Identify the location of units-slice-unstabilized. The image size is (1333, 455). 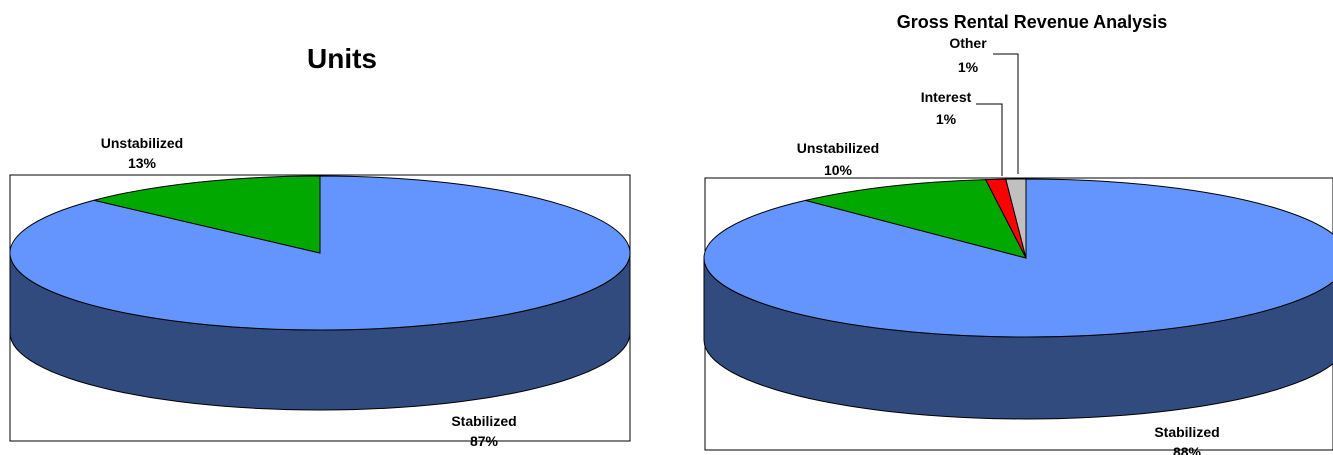
(207, 214).